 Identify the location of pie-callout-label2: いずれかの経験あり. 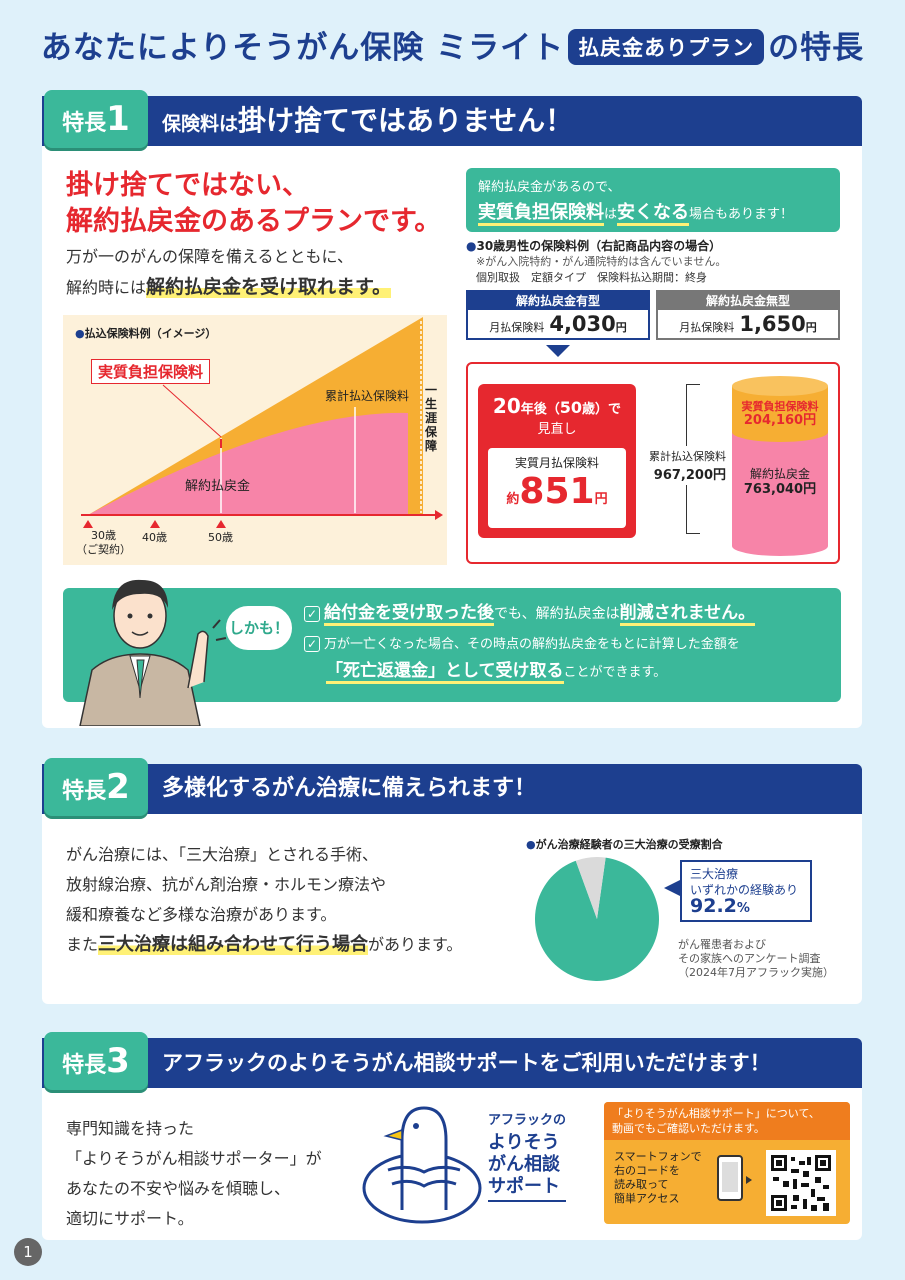
(744, 890).